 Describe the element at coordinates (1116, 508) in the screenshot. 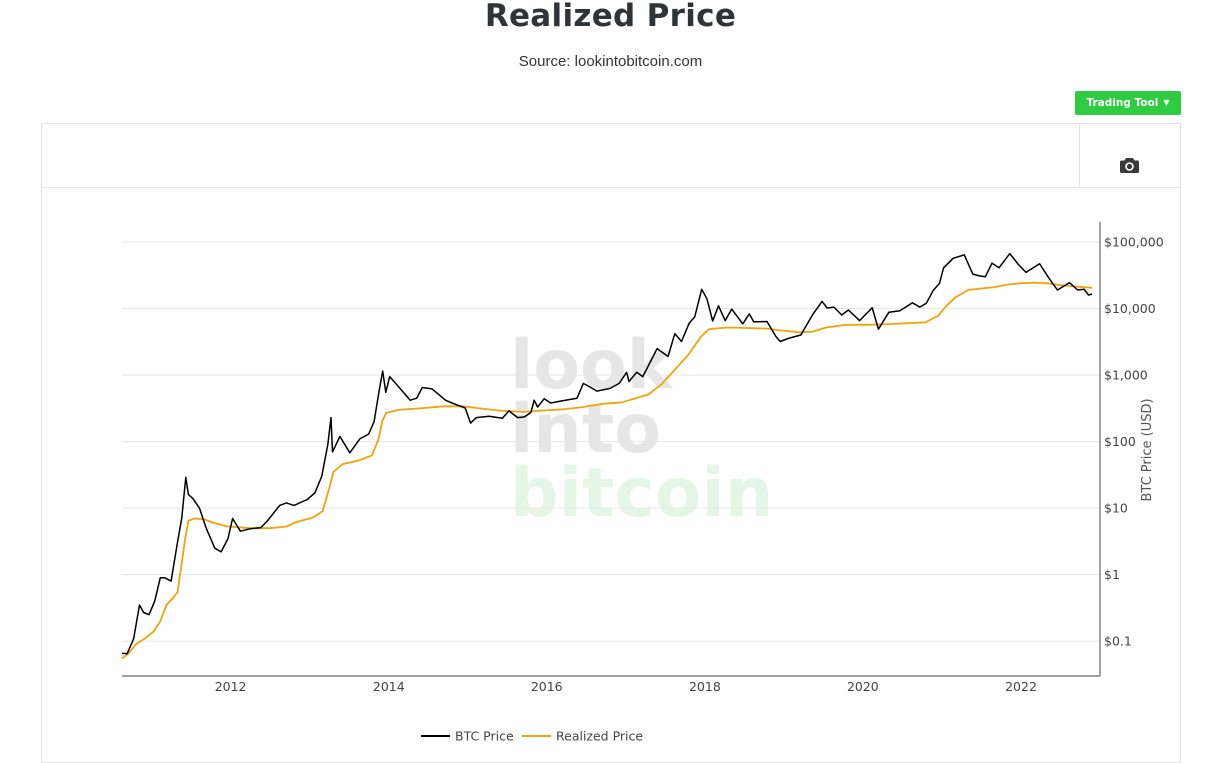

I see `y-tick-label: $10` at that location.